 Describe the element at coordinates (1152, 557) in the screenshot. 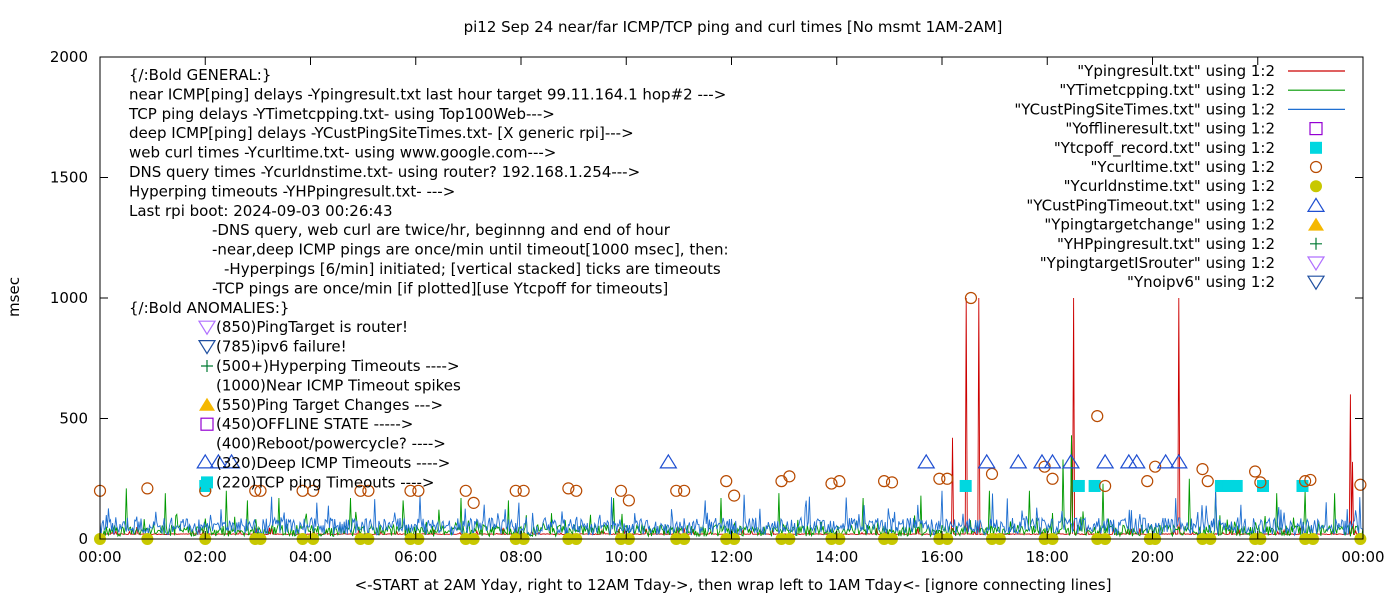

I see `x-tick-label: 20:00` at that location.